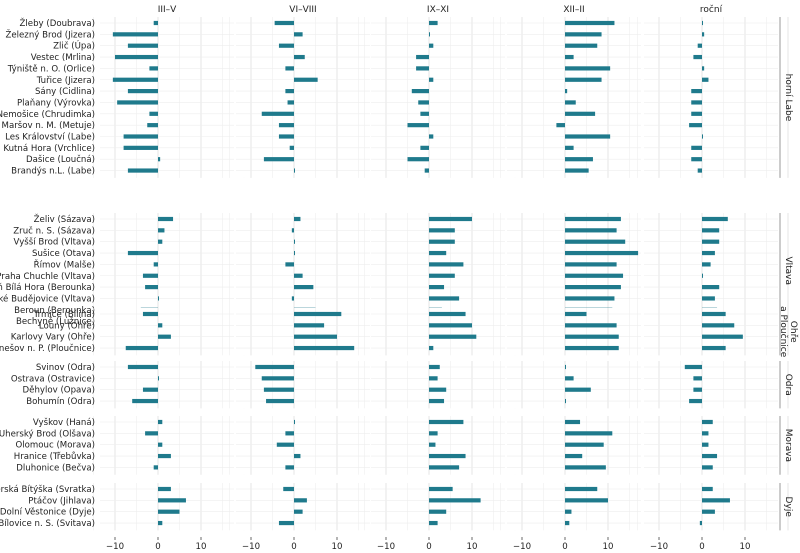  Describe the element at coordinates (54, 311) in the screenshot. I see `station-label: Beroun (Berounka)` at that location.